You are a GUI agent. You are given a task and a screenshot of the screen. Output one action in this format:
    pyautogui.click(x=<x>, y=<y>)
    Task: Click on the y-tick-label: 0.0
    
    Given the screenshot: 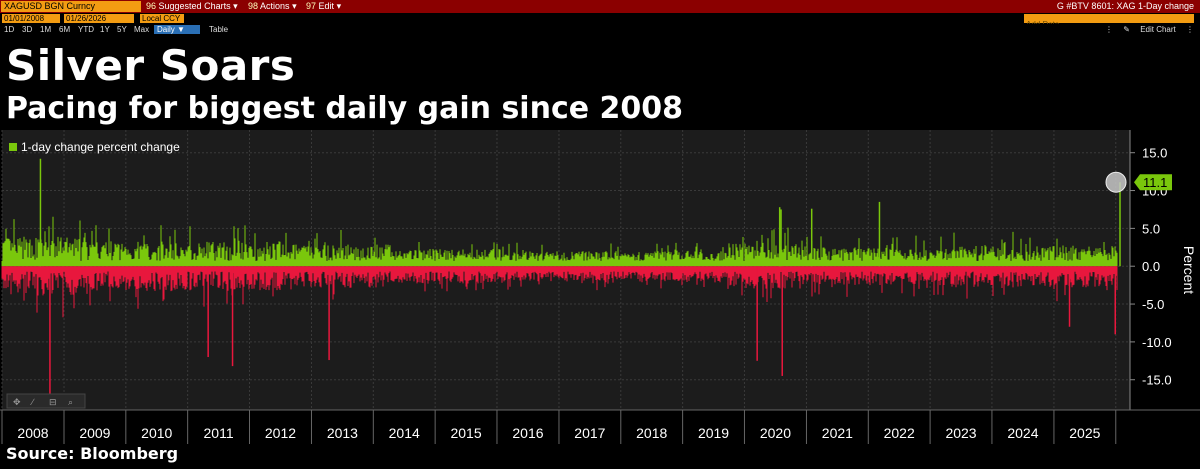 What is the action you would take?
    pyautogui.click(x=1151, y=266)
    